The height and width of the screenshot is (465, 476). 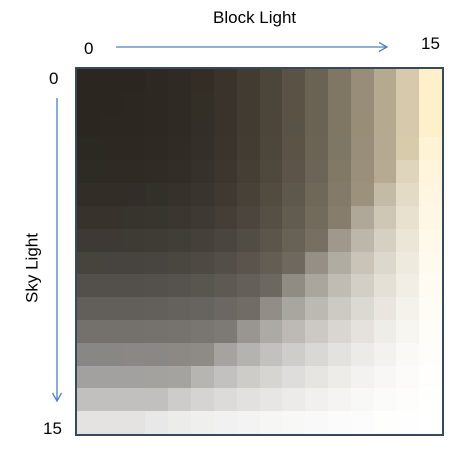 What do you see at coordinates (252, 47) in the screenshot?
I see `block-light-arrow` at bounding box center [252, 47].